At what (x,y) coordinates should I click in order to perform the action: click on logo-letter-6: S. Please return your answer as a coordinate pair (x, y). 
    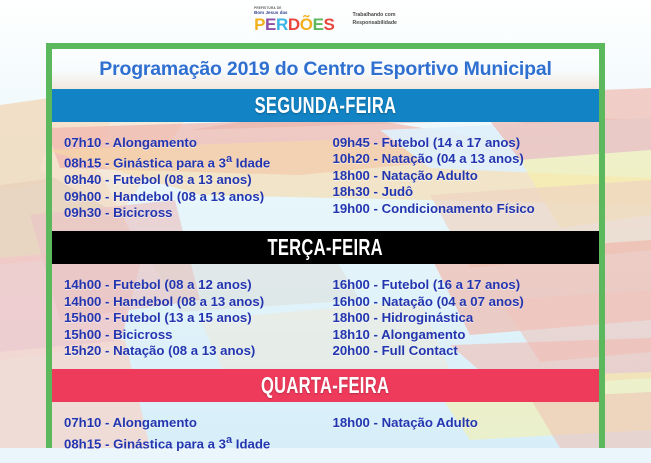
    Looking at the image, I should click on (329, 25).